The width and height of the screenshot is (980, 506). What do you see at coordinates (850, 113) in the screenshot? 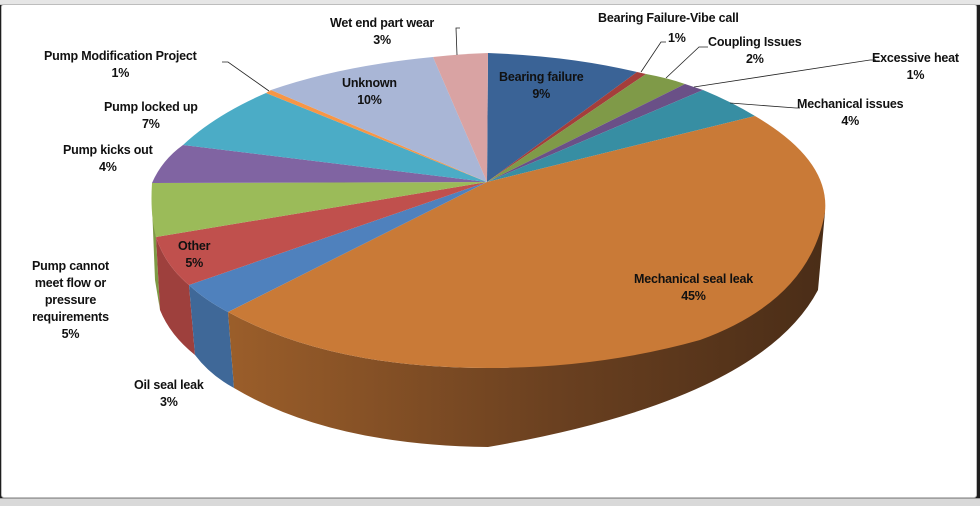
I see `label-mech-issues: Mechanical issues 4%` at bounding box center [850, 113].